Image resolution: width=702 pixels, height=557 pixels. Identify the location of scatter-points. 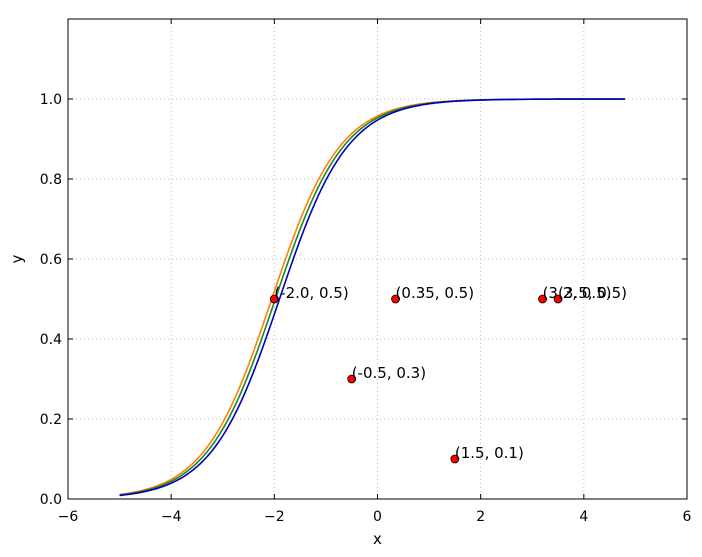
(416, 379).